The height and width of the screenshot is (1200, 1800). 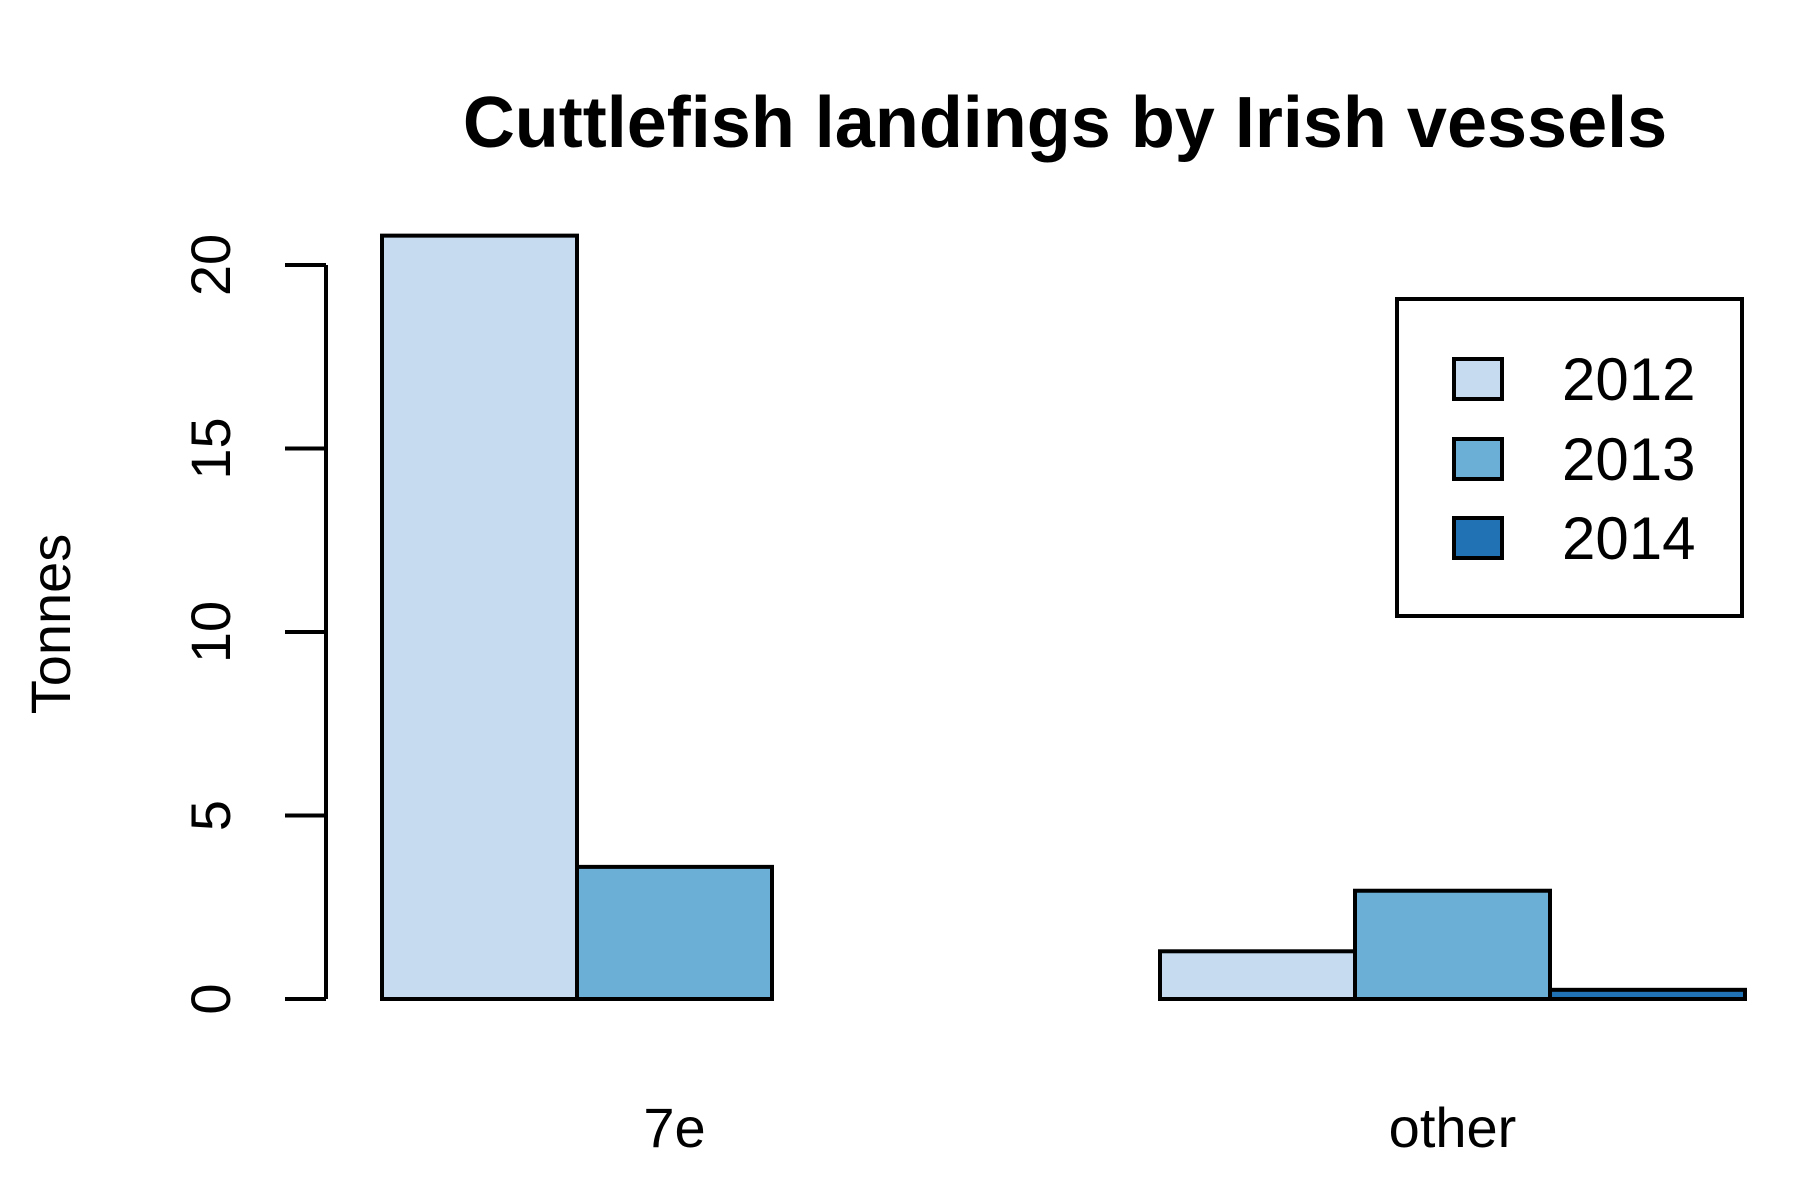 I want to click on y-tick-label: 20, so click(x=210, y=265).